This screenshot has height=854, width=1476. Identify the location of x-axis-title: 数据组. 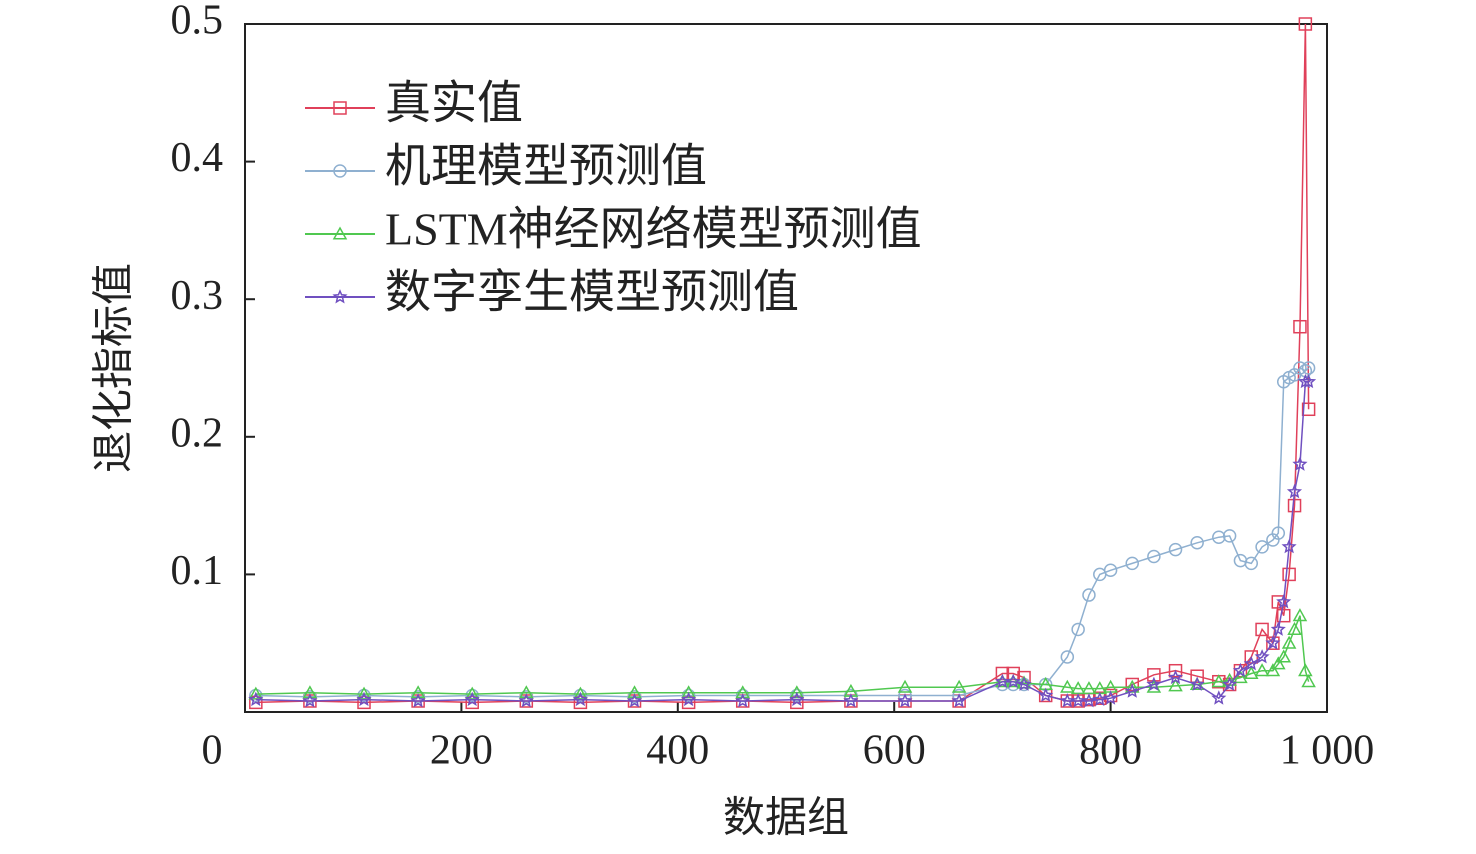
(786, 819).